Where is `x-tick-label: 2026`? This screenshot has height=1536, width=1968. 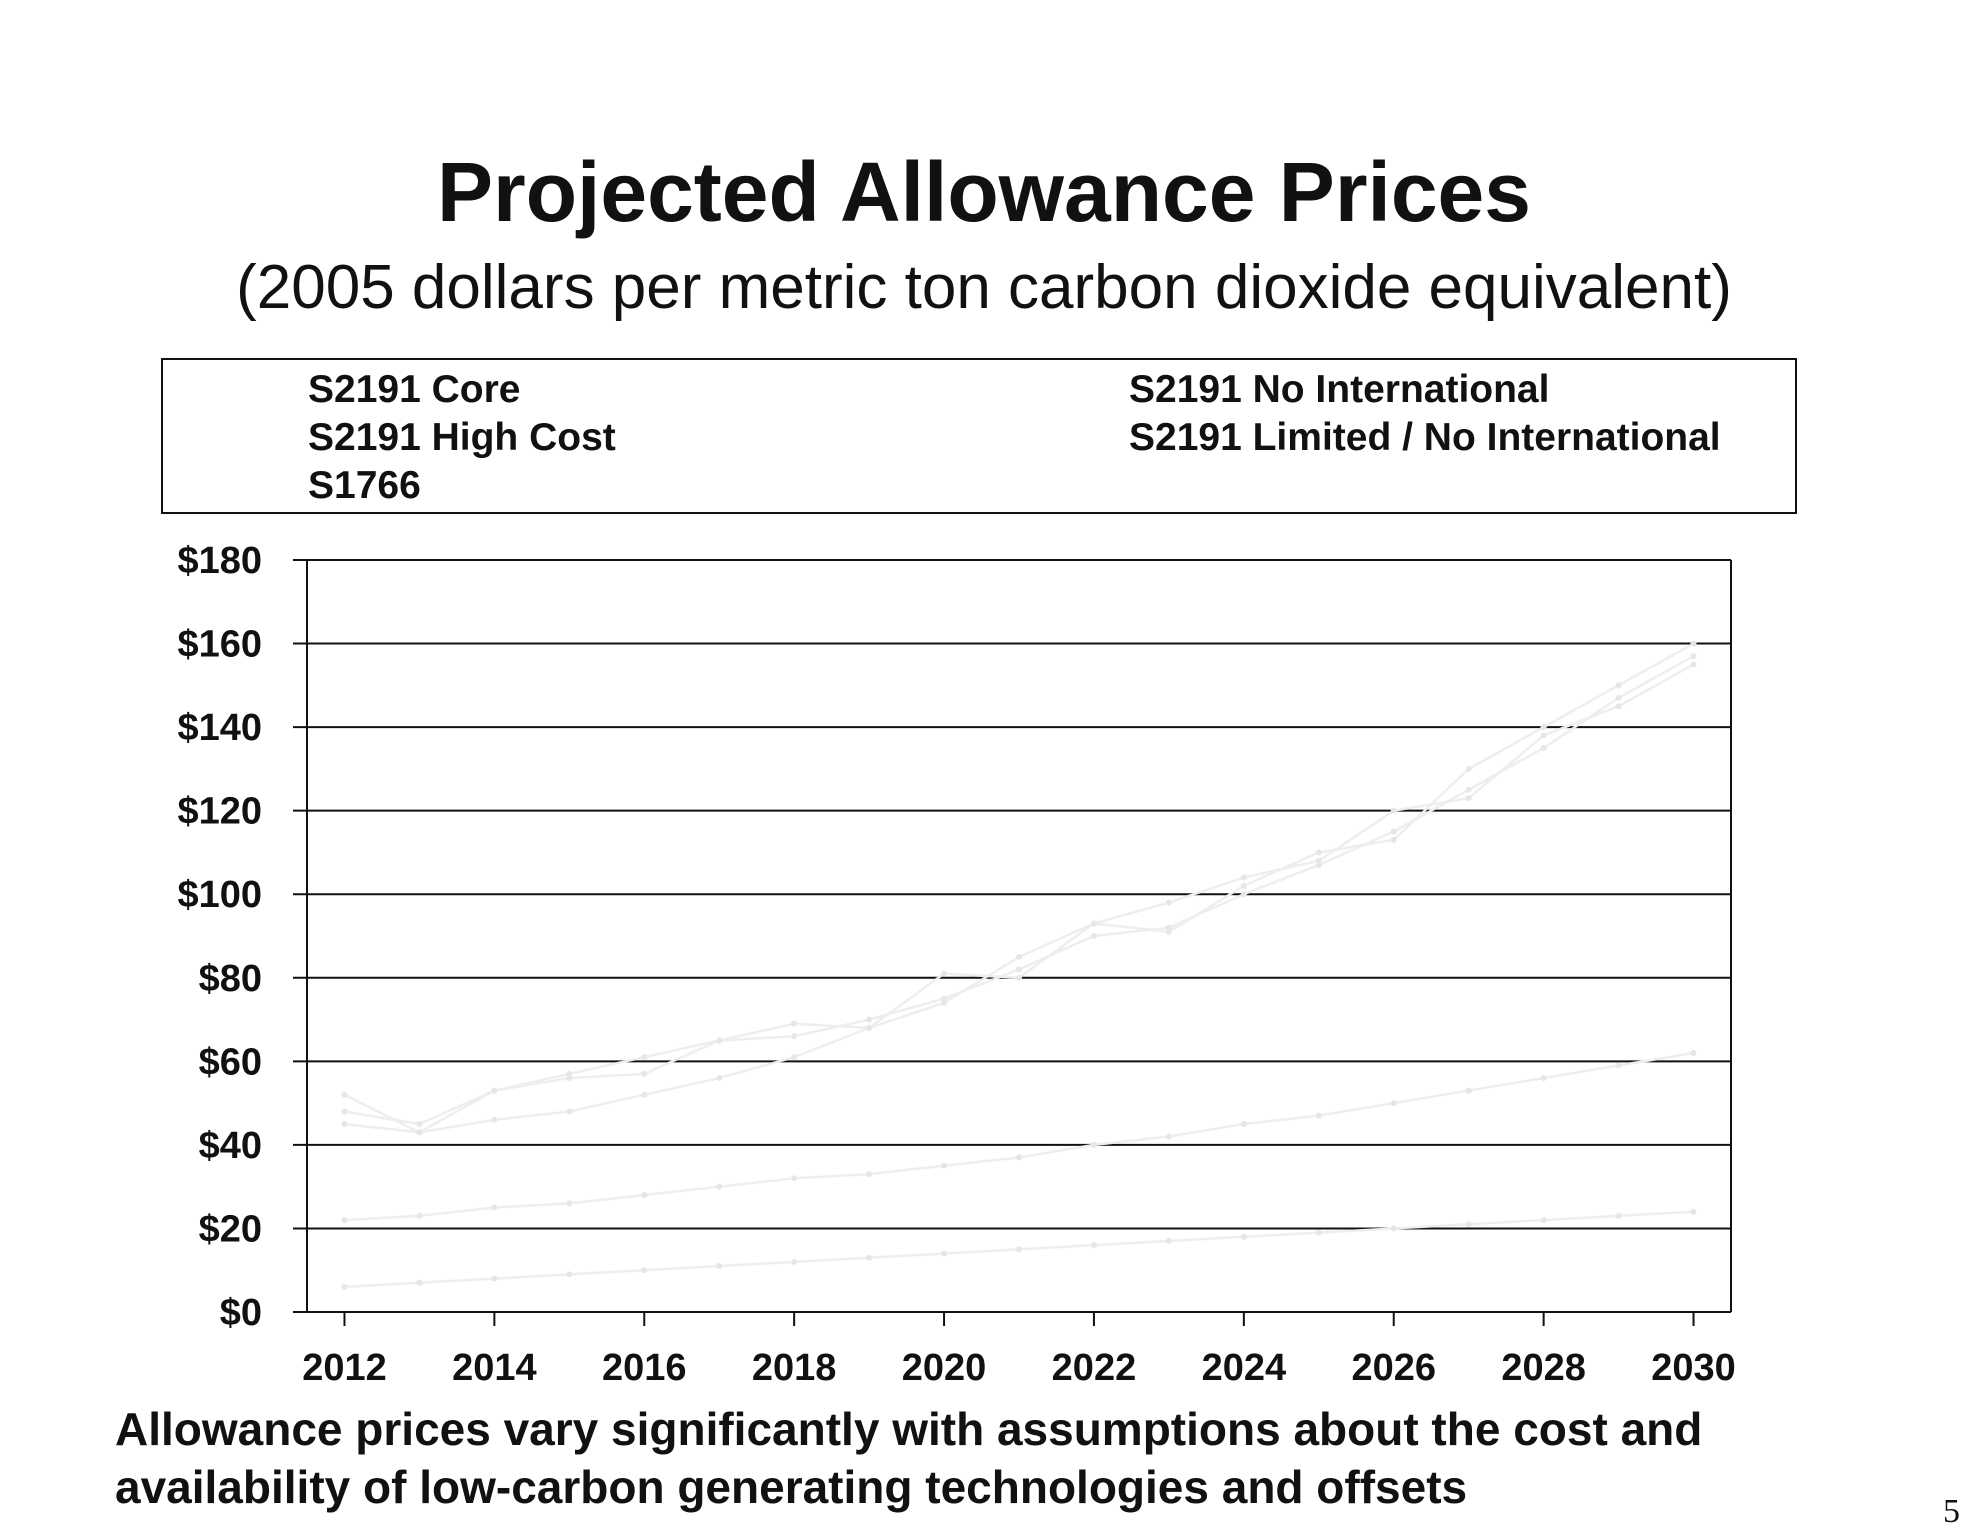
x-tick-label: 2026 is located at coordinates (1393, 1368).